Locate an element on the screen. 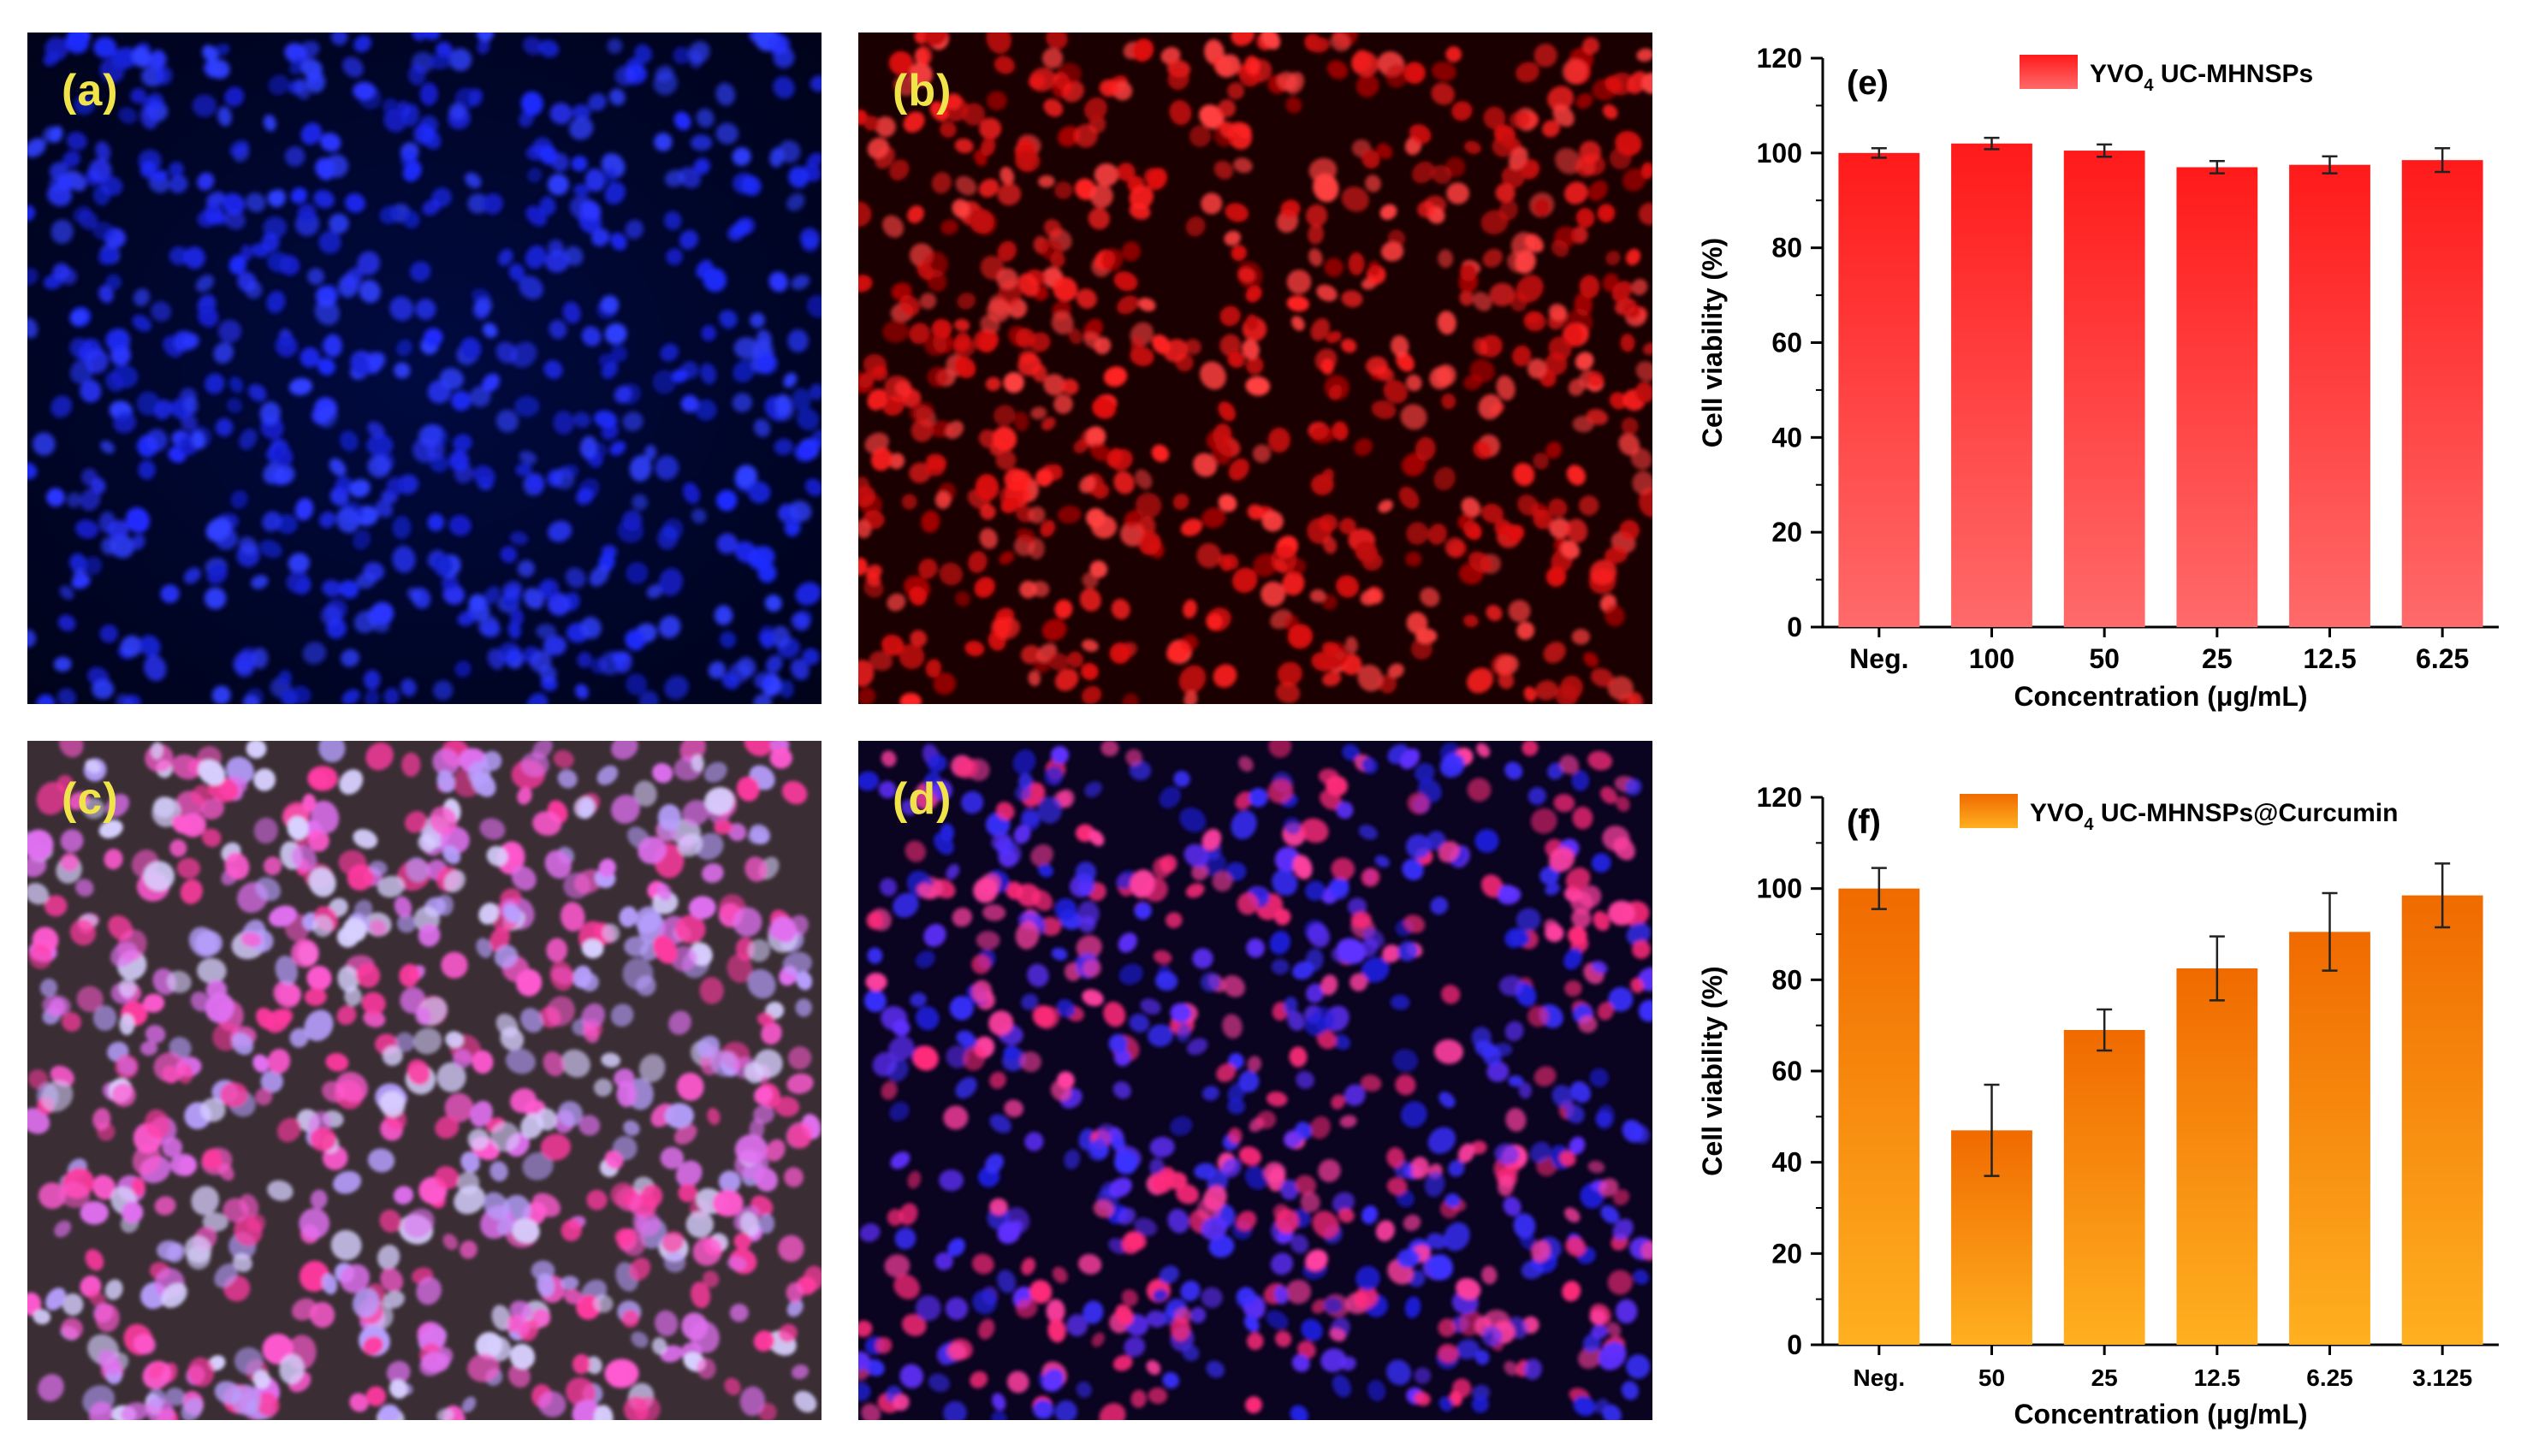  micrograph-c: (c) is located at coordinates (424, 1080).